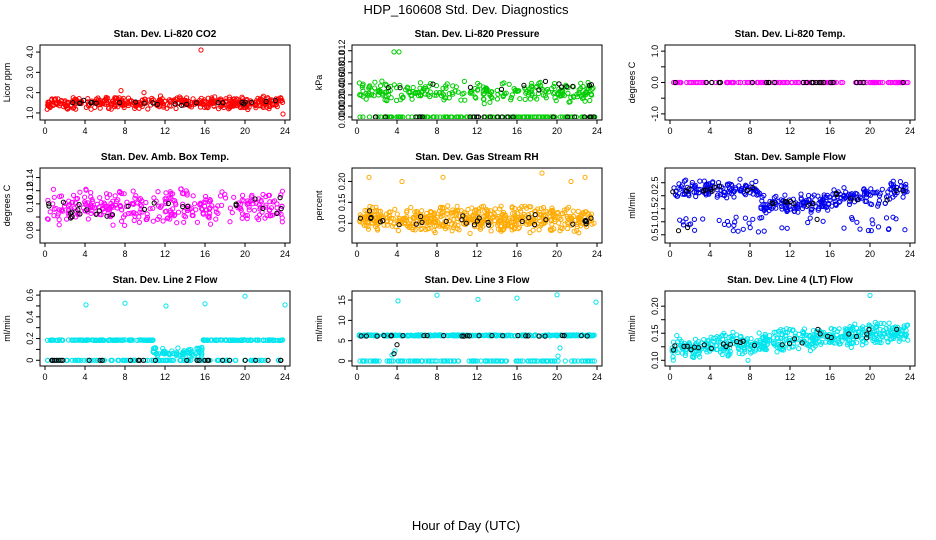 The image size is (936, 540). I want to click on x-tick-label: 4, so click(709, 377).